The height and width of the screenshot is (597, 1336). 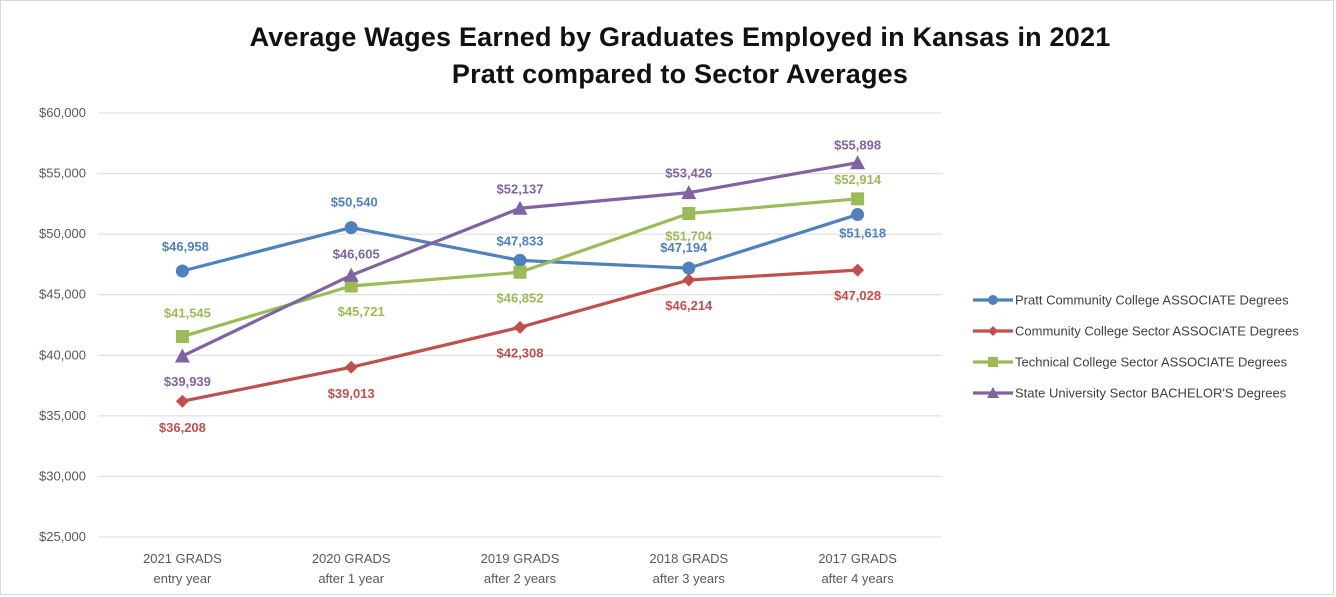 I want to click on y-tick-label: $45,000, so click(x=62, y=294).